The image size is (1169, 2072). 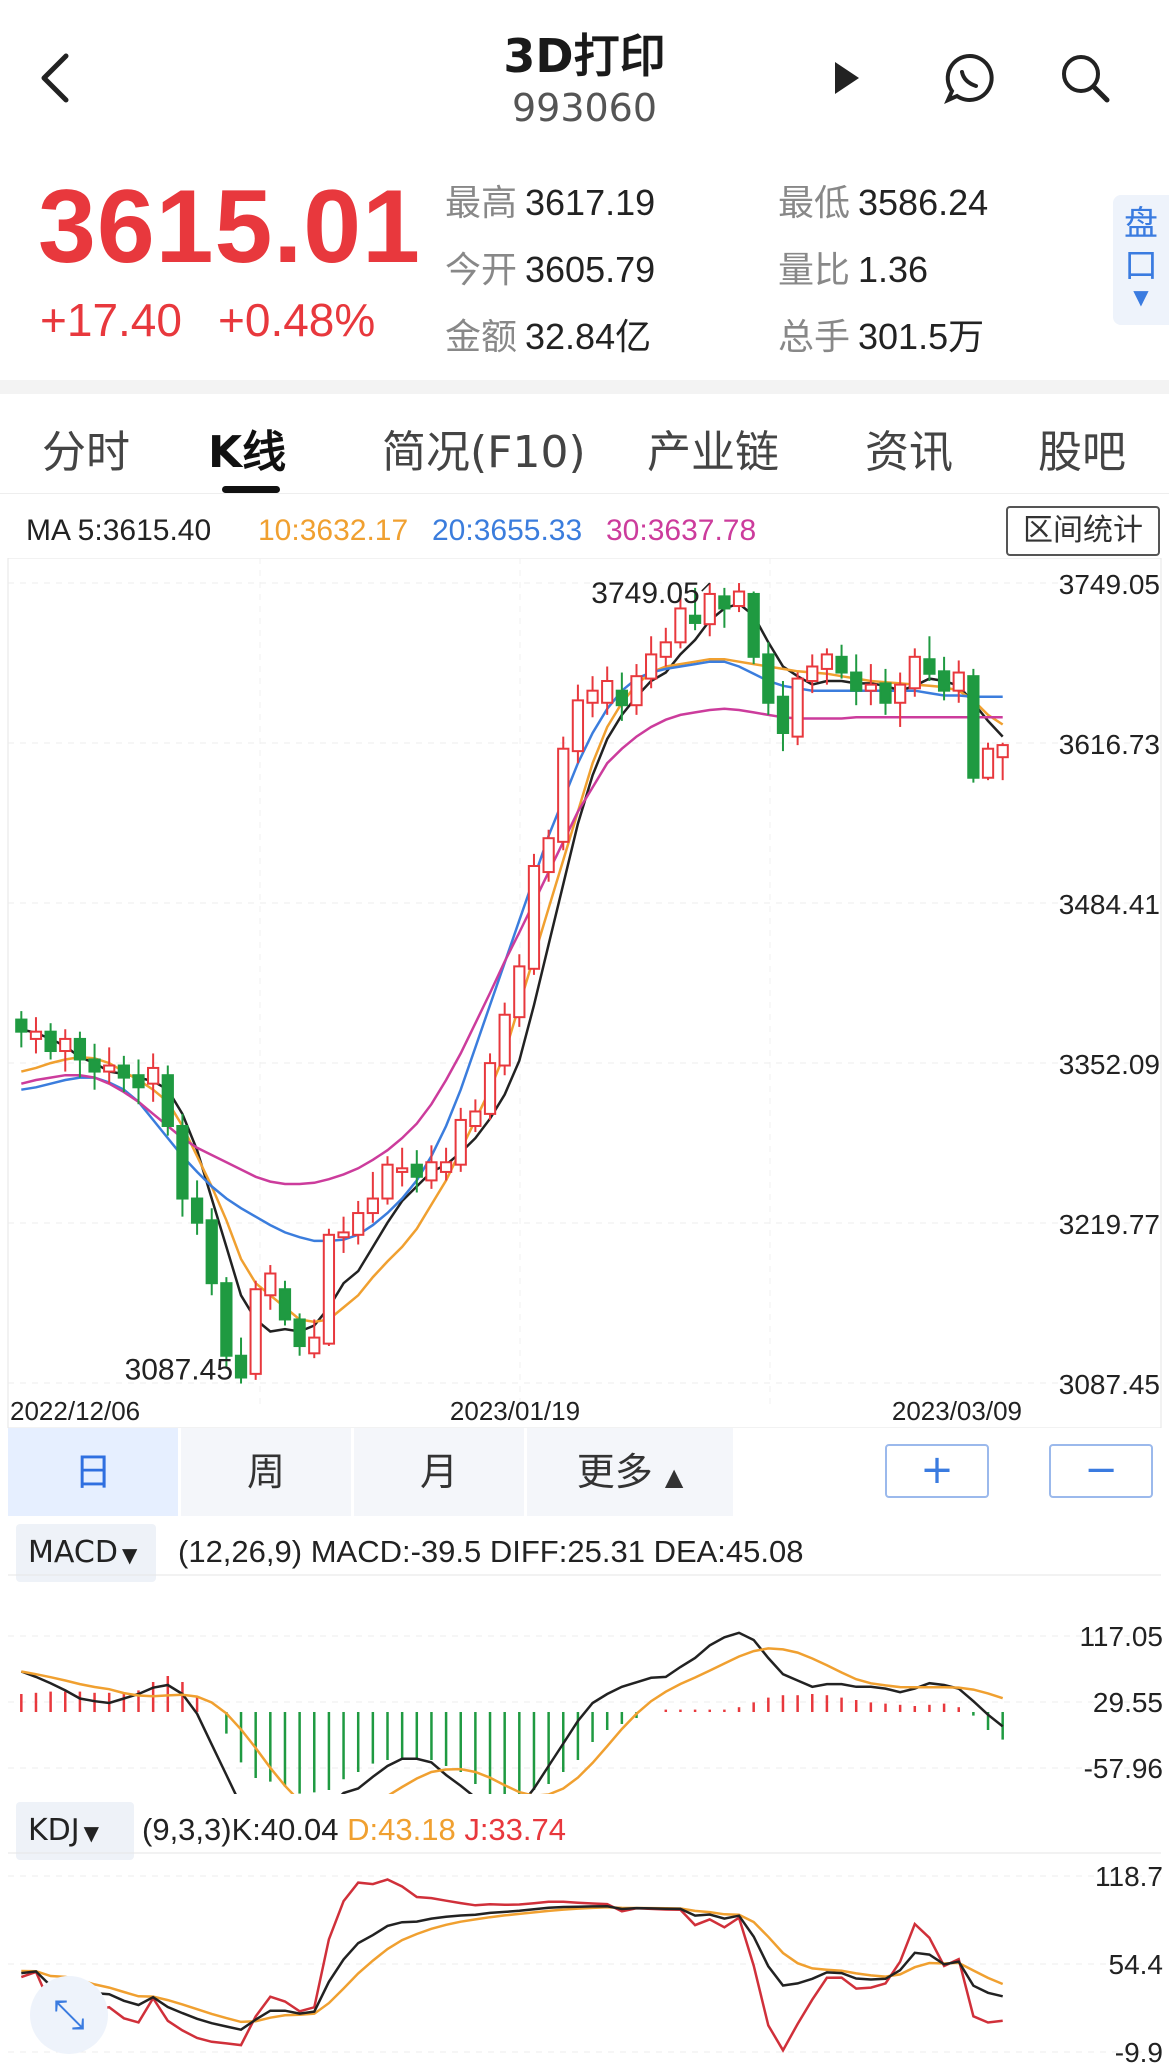 What do you see at coordinates (229, 227) in the screenshot?
I see `current-price: 3615.01` at bounding box center [229, 227].